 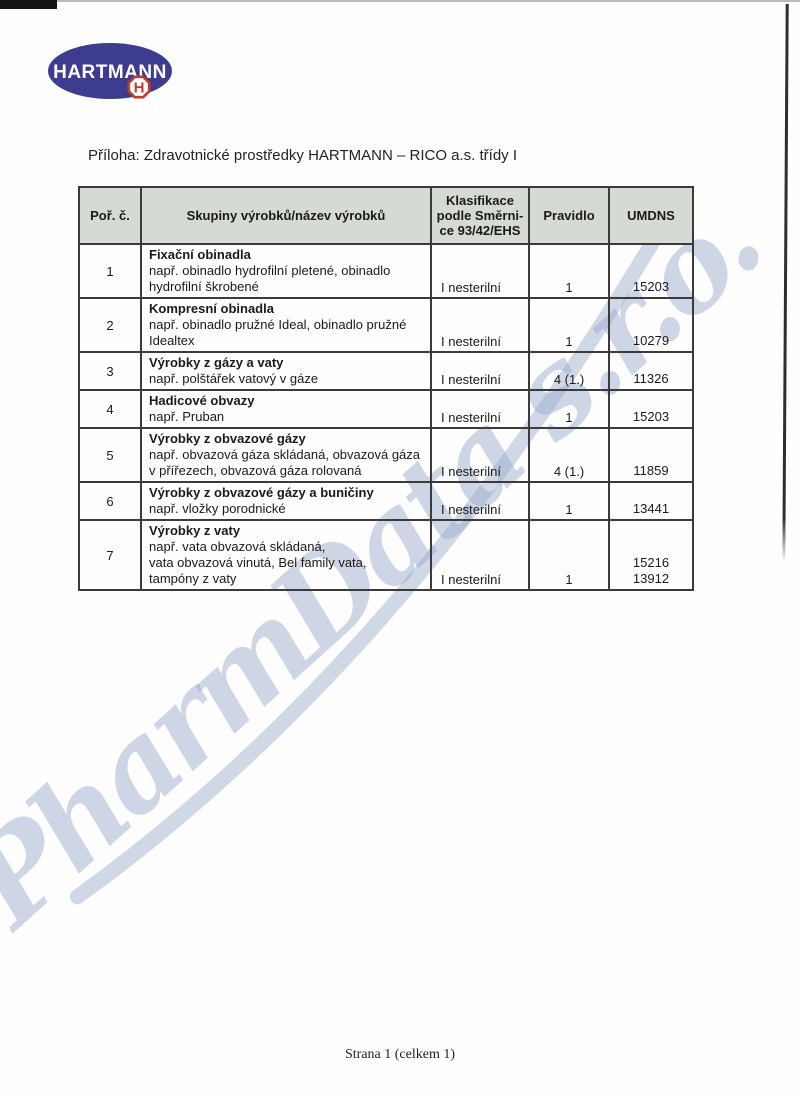 What do you see at coordinates (399, 1054) in the screenshot?
I see `page-footer: Strana 1 (celkem 1)` at bounding box center [399, 1054].